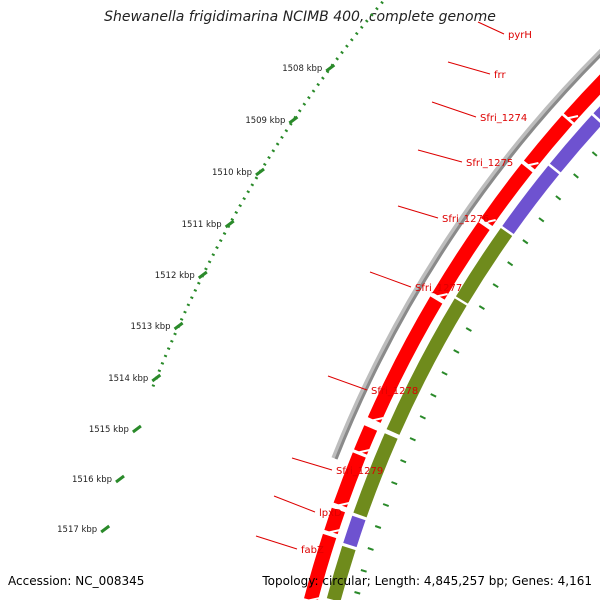 This screenshot has width=600, height=600. What do you see at coordinates (302, 69) in the screenshot?
I see `kbp-label: 1508 kbp` at bounding box center [302, 69].